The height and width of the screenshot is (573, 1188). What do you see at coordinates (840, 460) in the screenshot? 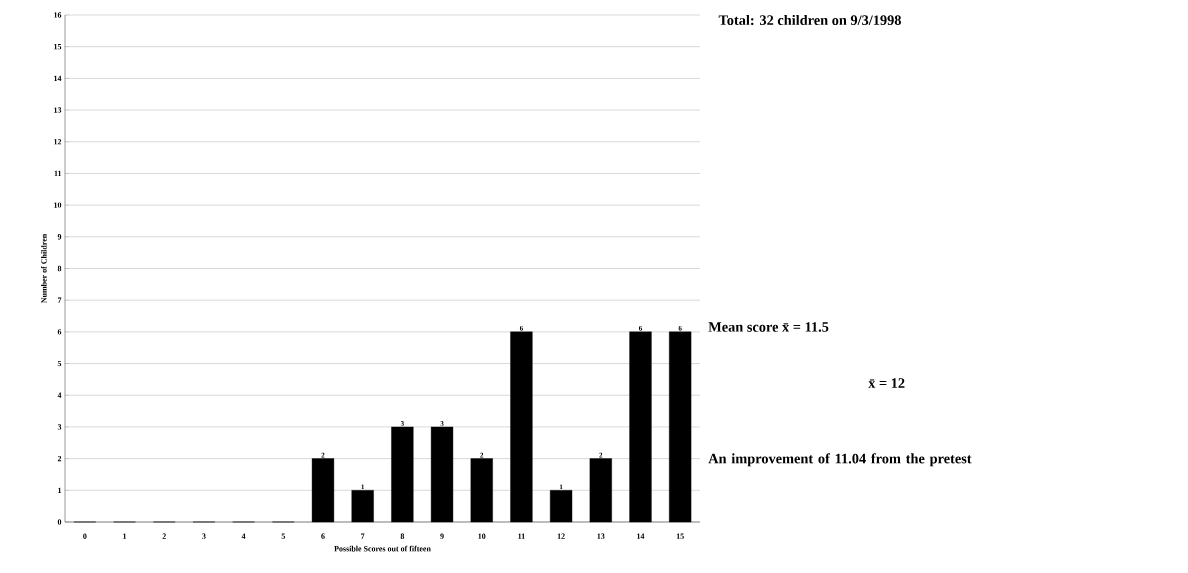
I see `text: An improvement of 11.04 from the pretest` at bounding box center [840, 460].